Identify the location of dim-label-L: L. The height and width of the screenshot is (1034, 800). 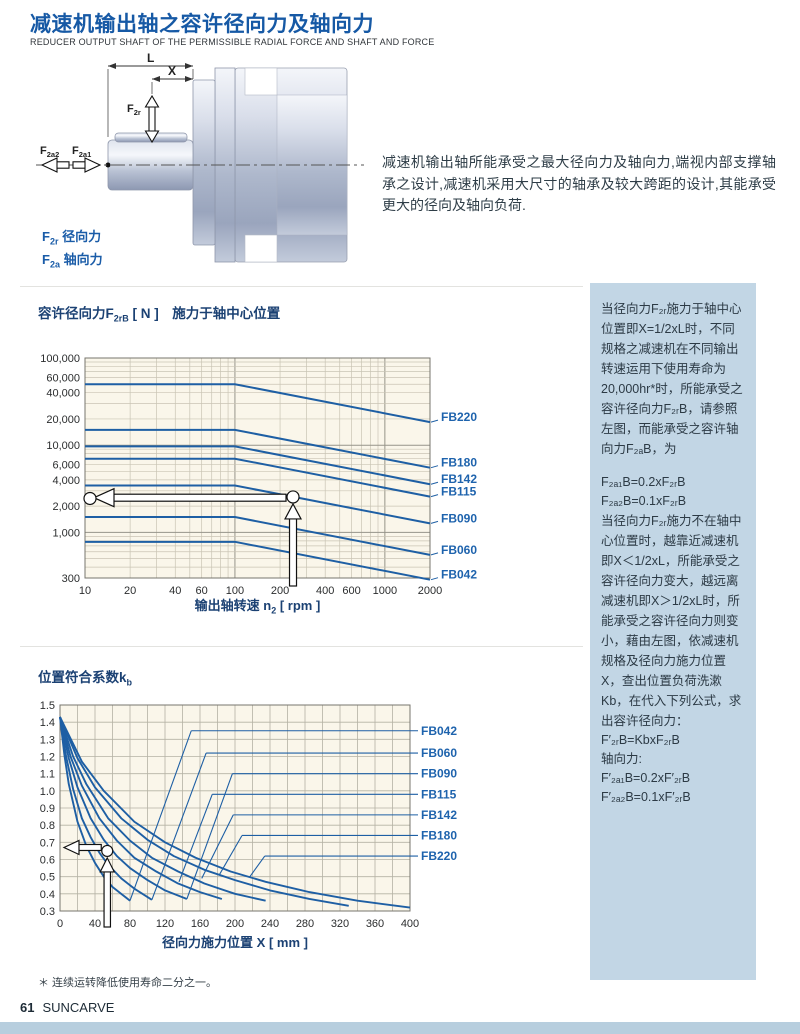
(150, 58).